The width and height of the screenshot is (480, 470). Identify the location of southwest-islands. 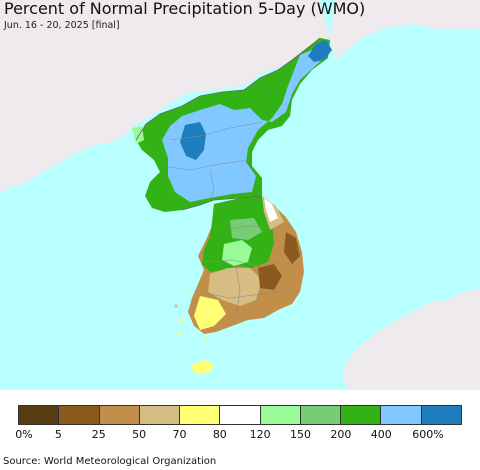
(191, 316).